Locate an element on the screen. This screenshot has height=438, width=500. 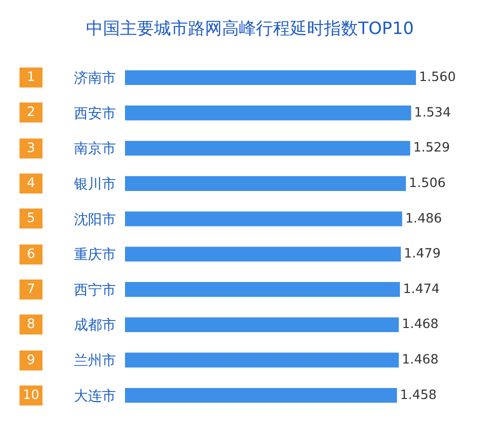
data-label: 1.458 is located at coordinates (418, 395).